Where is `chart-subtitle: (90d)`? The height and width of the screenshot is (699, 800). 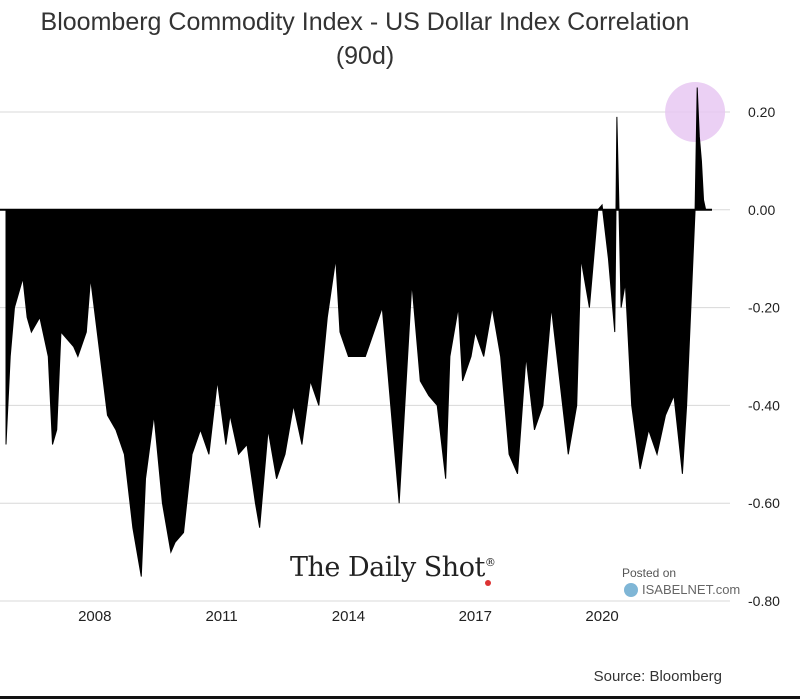 chart-subtitle: (90d) is located at coordinates (365, 56).